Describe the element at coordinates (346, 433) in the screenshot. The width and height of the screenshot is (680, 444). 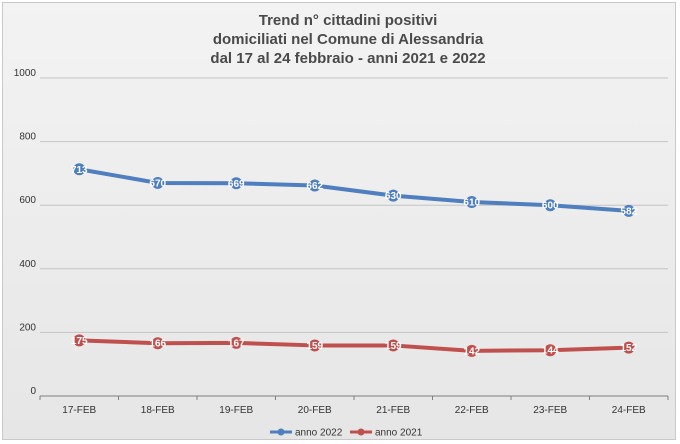
I see `legend: anno 2022 anno 2021` at that location.